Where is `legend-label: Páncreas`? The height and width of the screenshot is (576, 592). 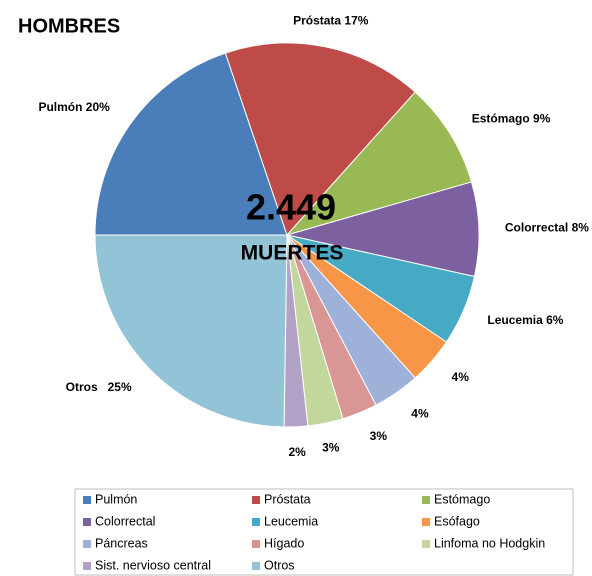 legend-label: Páncreas is located at coordinates (121, 543).